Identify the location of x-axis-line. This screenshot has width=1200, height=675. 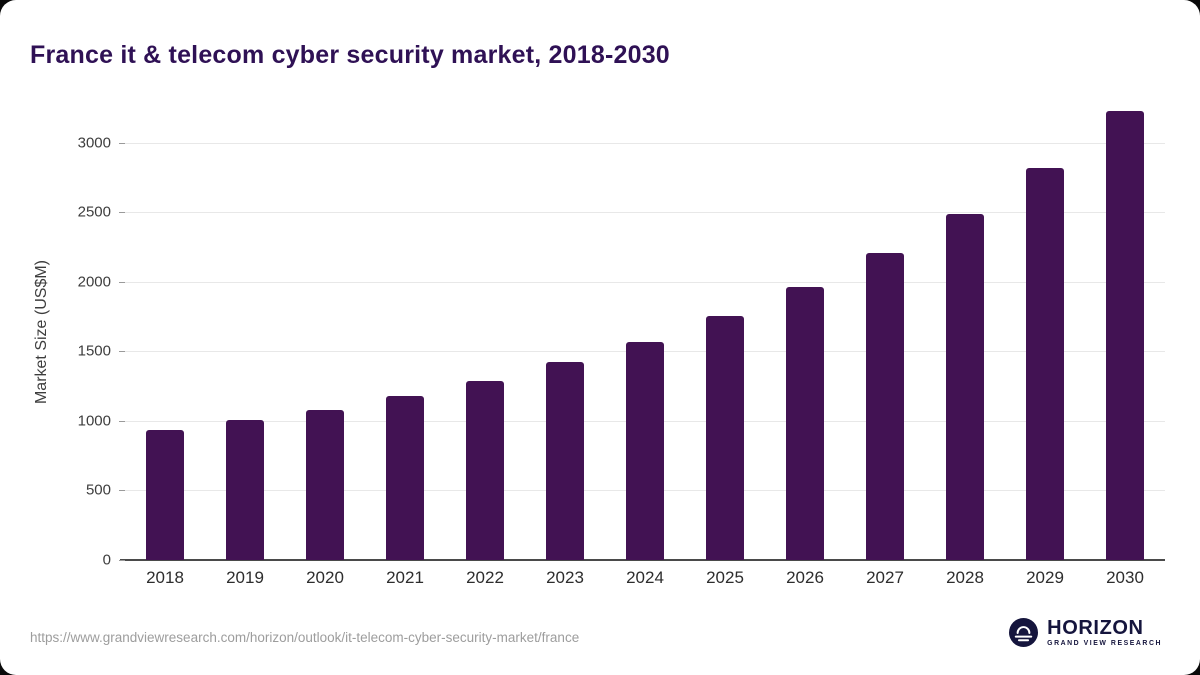
(642, 560).